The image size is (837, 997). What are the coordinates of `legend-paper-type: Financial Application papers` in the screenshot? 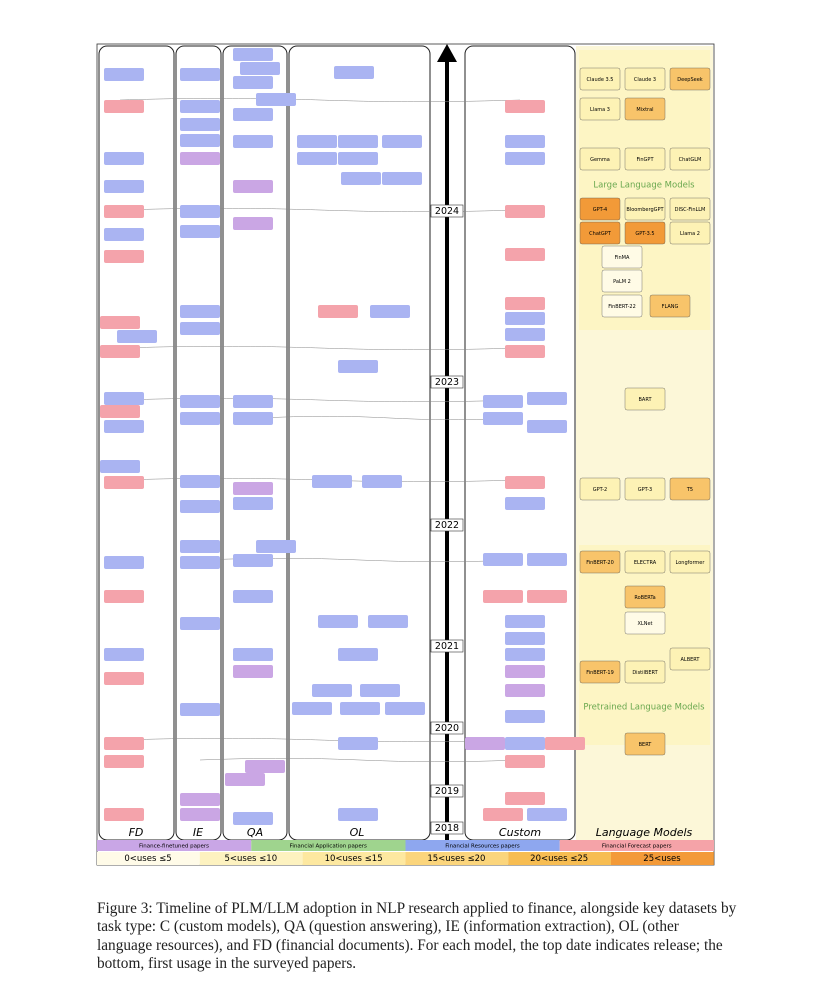 It's located at (328, 847).